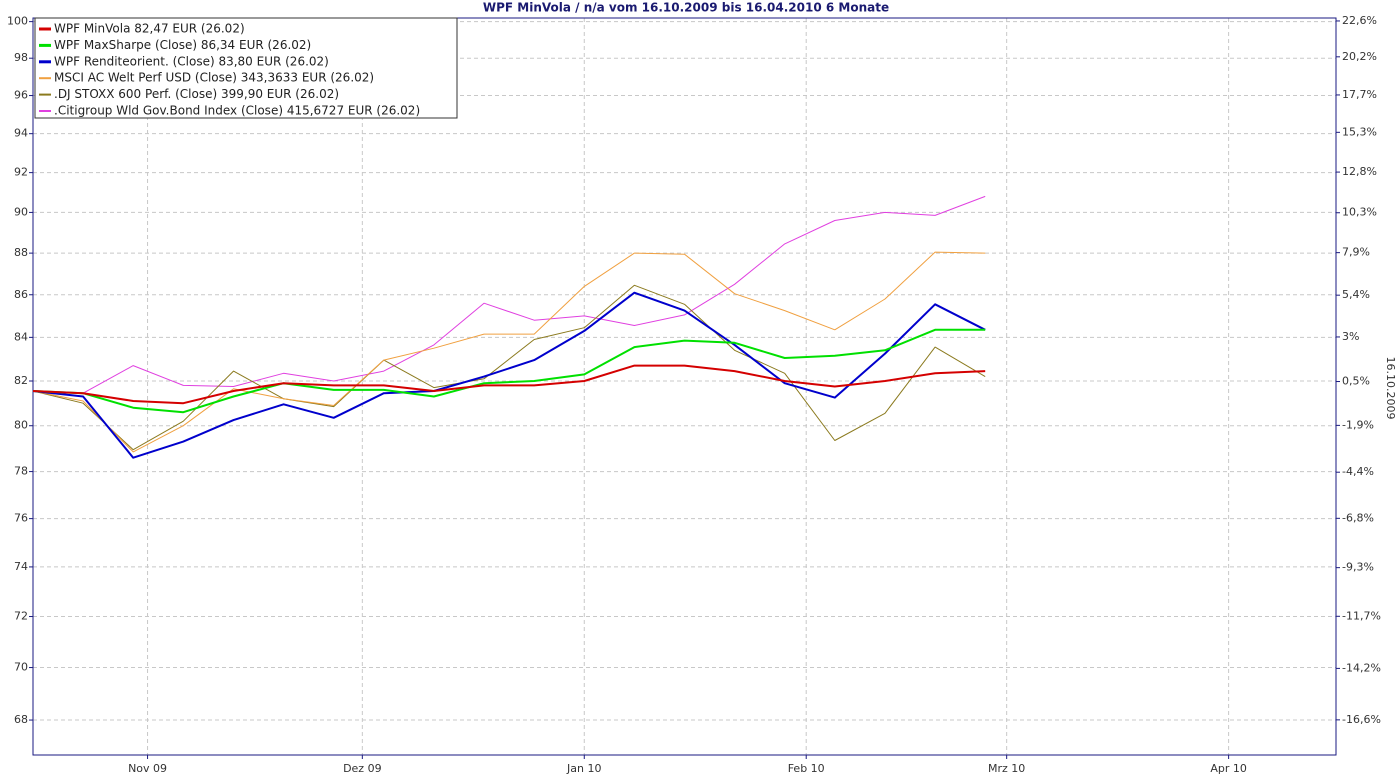 This screenshot has height=775, width=1399. What do you see at coordinates (1359, 94) in the screenshot?
I see `y2-tick-label: 17,7%` at bounding box center [1359, 94].